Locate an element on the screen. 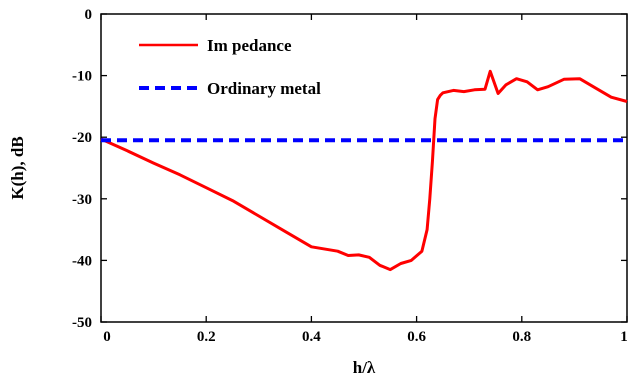  y-axis-title: K(h), dB is located at coordinates (17, 167).